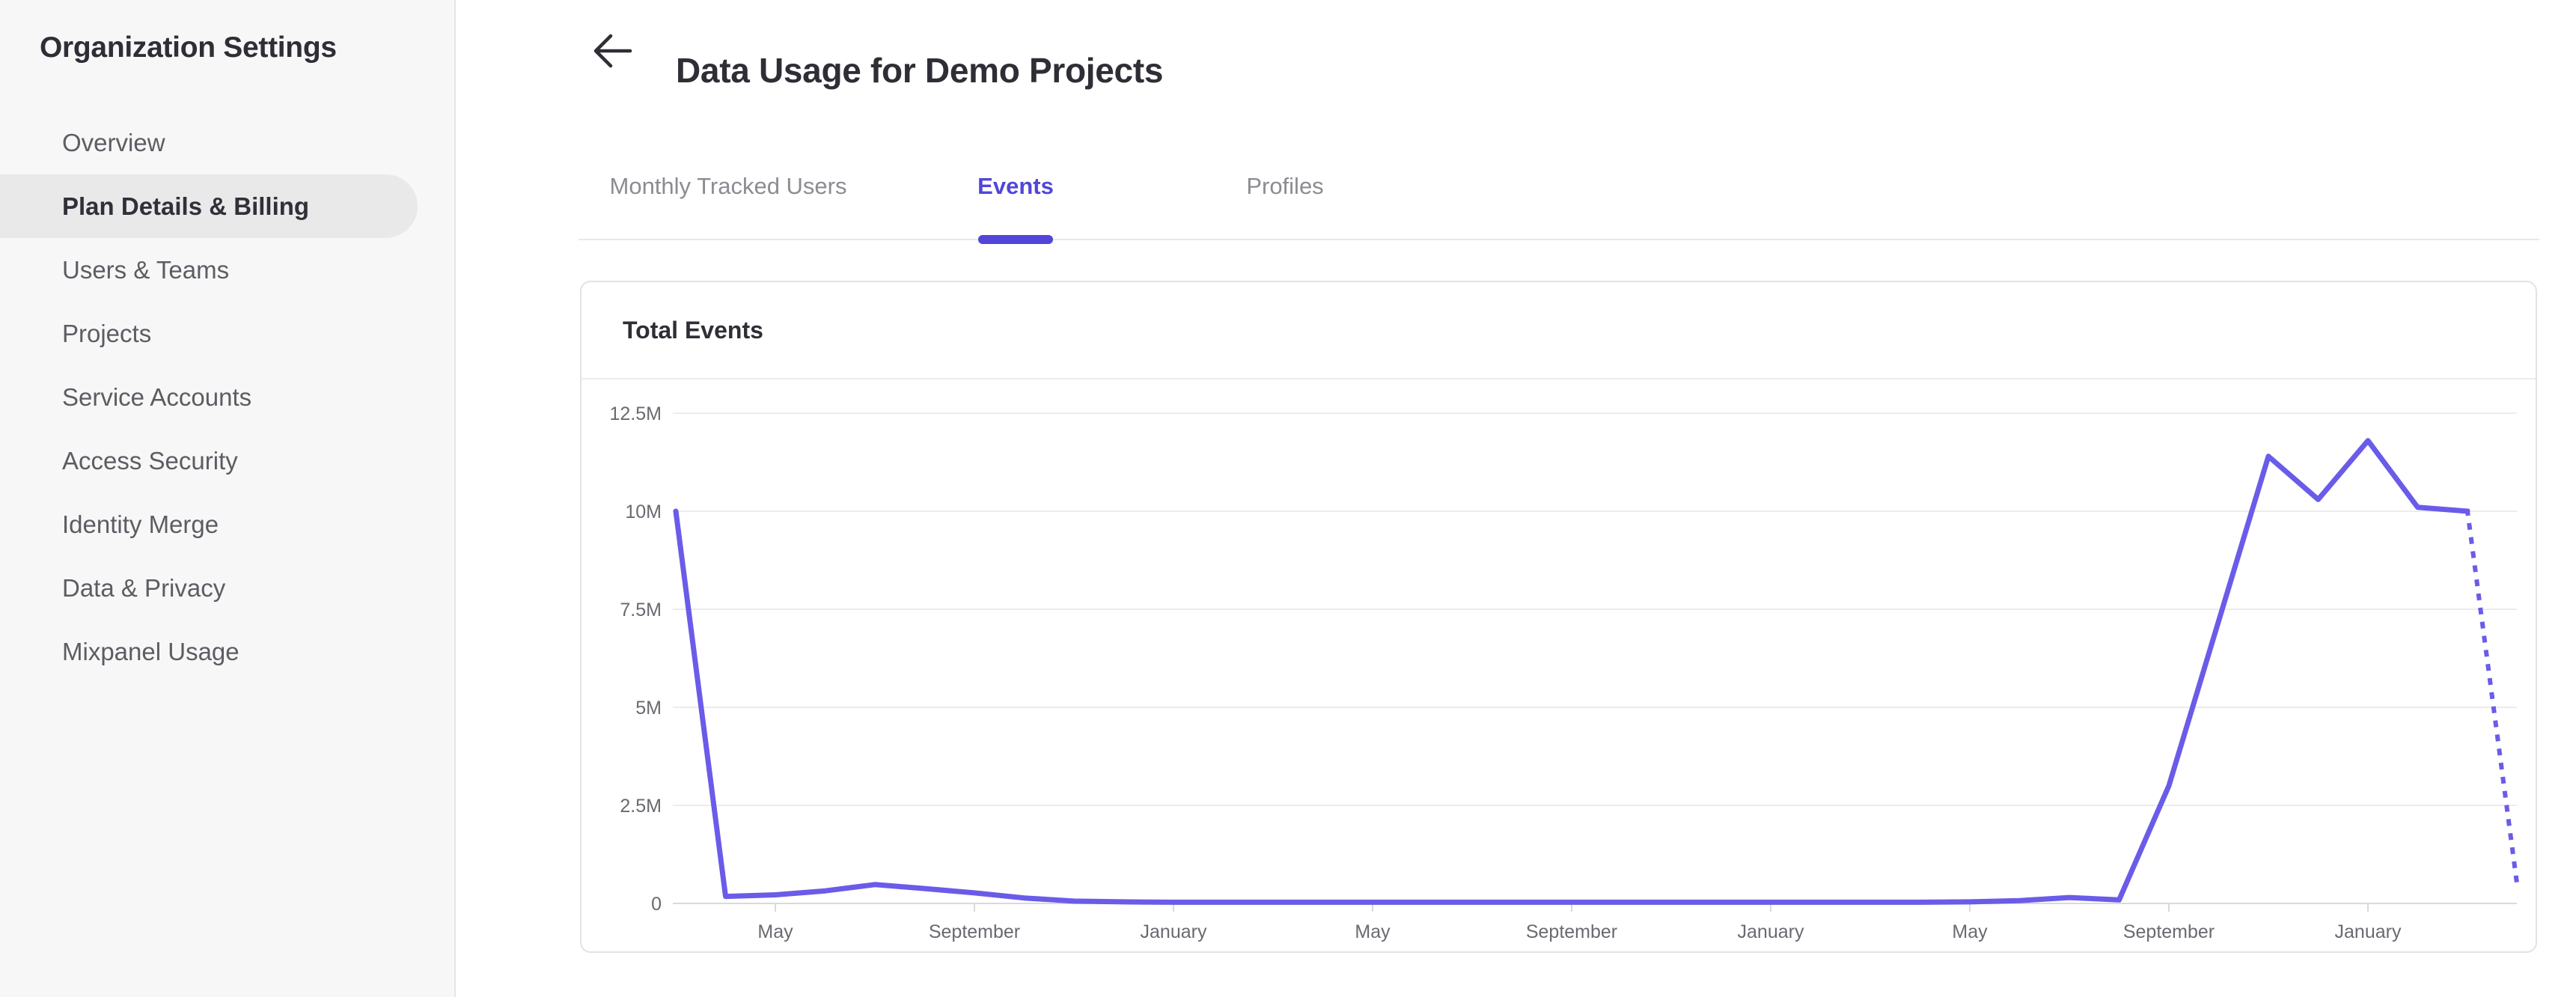 The image size is (2576, 997). What do you see at coordinates (146, 269) in the screenshot?
I see `sidebar-item-users-teams: Users & Teams` at bounding box center [146, 269].